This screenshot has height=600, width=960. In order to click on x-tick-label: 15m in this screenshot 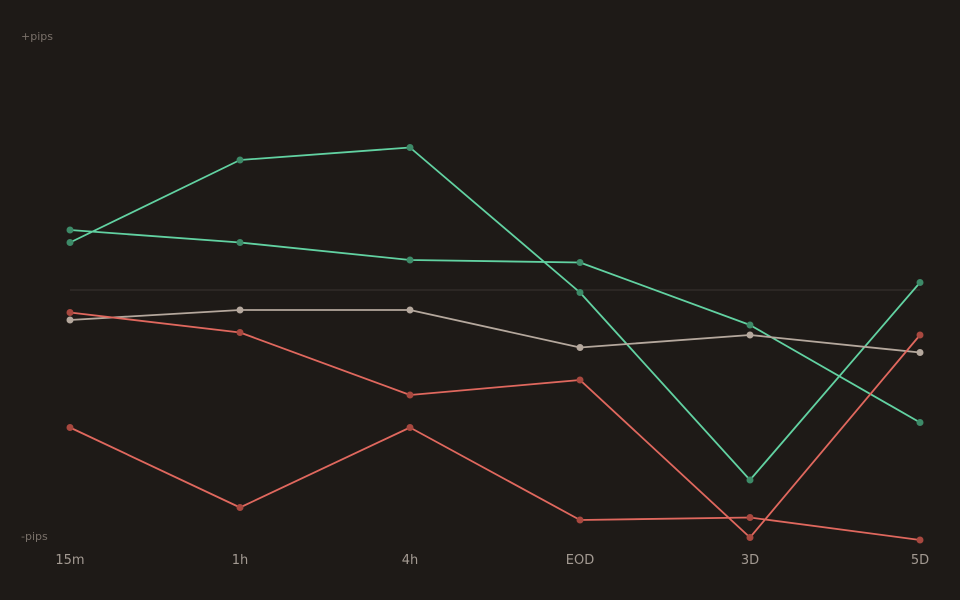, I will do `click(69, 560)`.